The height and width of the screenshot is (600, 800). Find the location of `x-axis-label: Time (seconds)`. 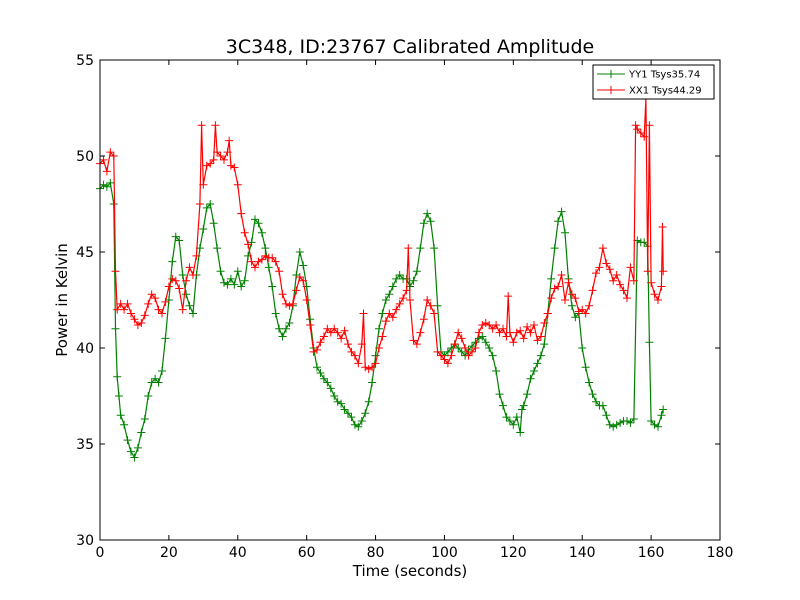

x-axis-label: Time (seconds) is located at coordinates (410, 571).